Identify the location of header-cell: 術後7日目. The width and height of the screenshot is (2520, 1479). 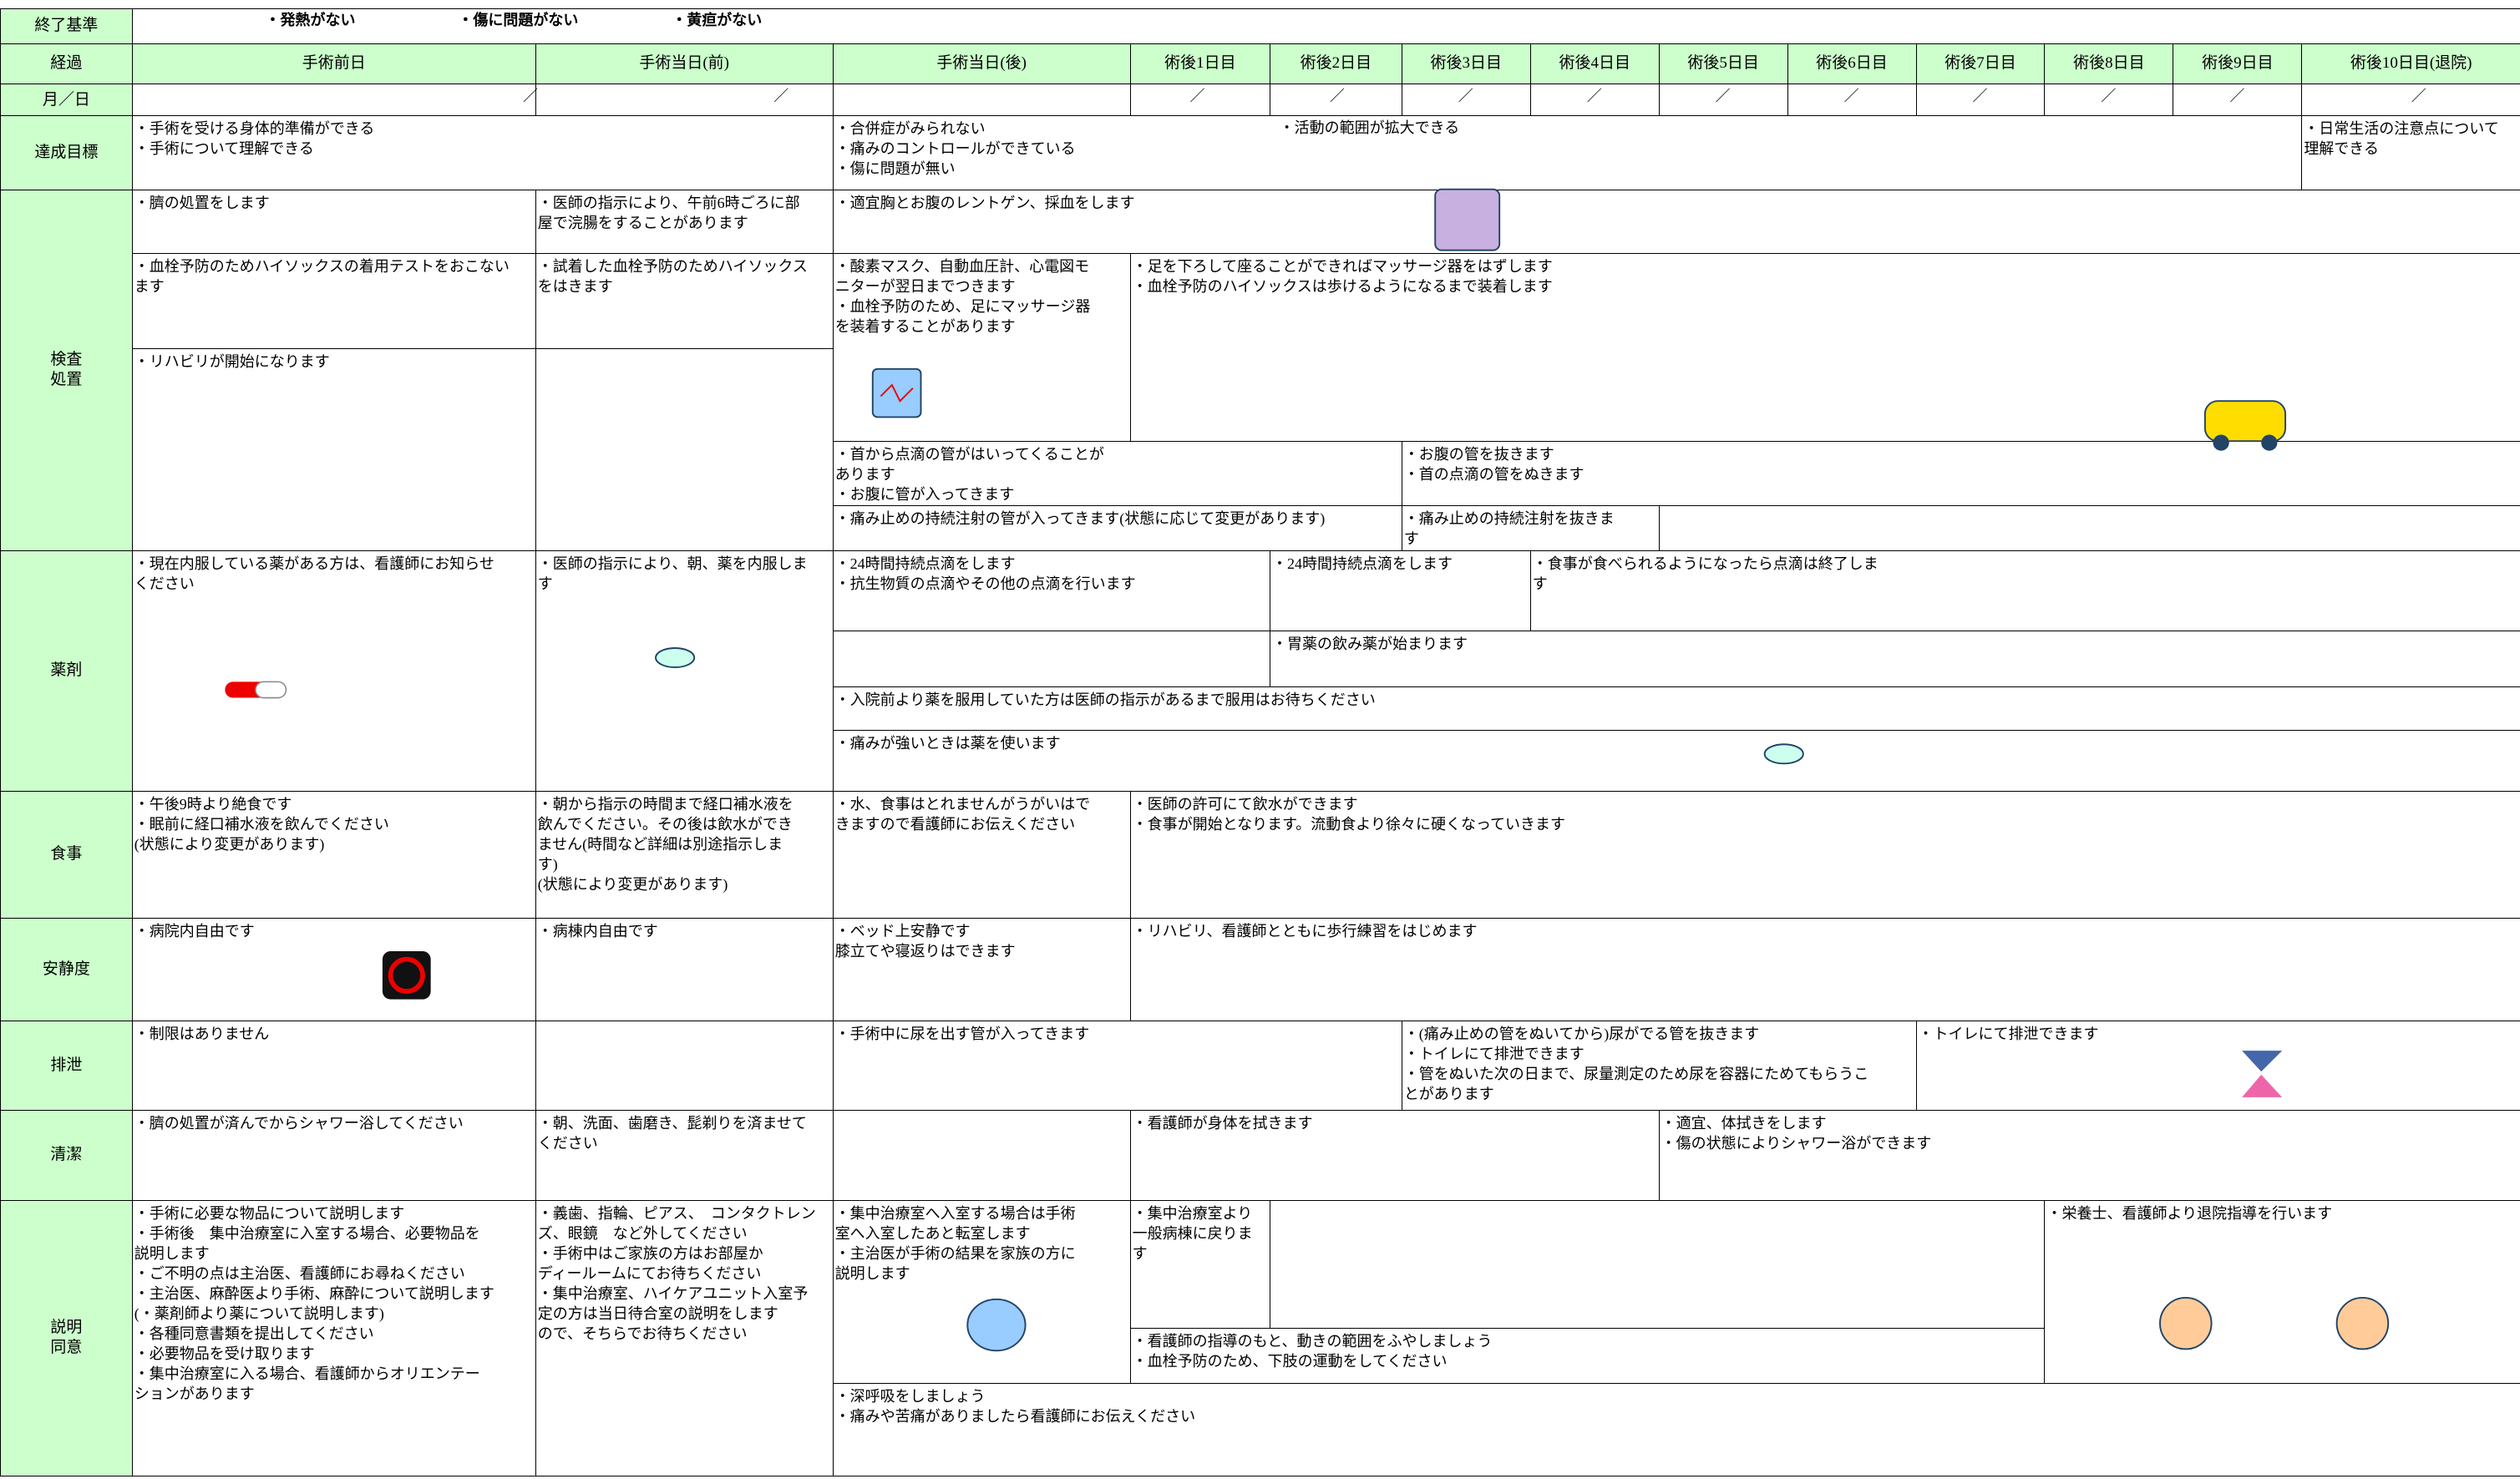
(1980, 63).